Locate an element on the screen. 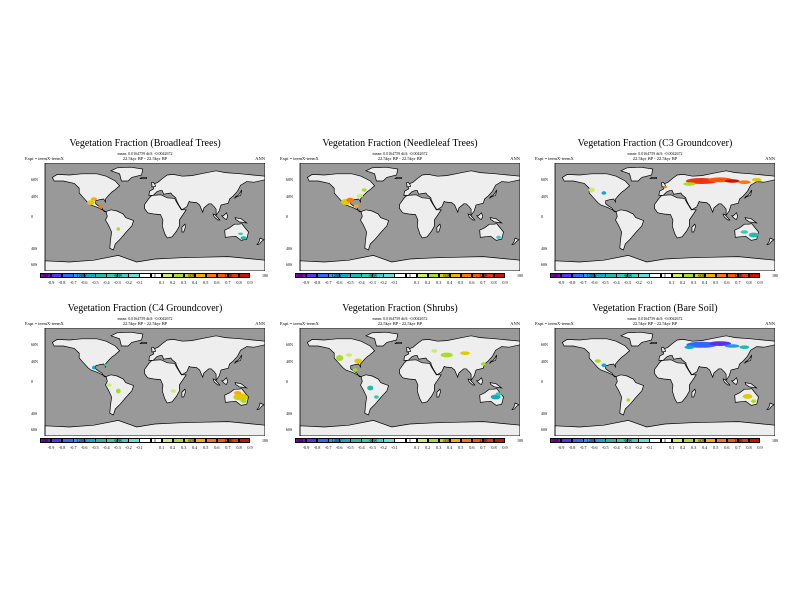 The width and height of the screenshot is (800, 600). lon-label: 0 is located at coordinates (410, 440).